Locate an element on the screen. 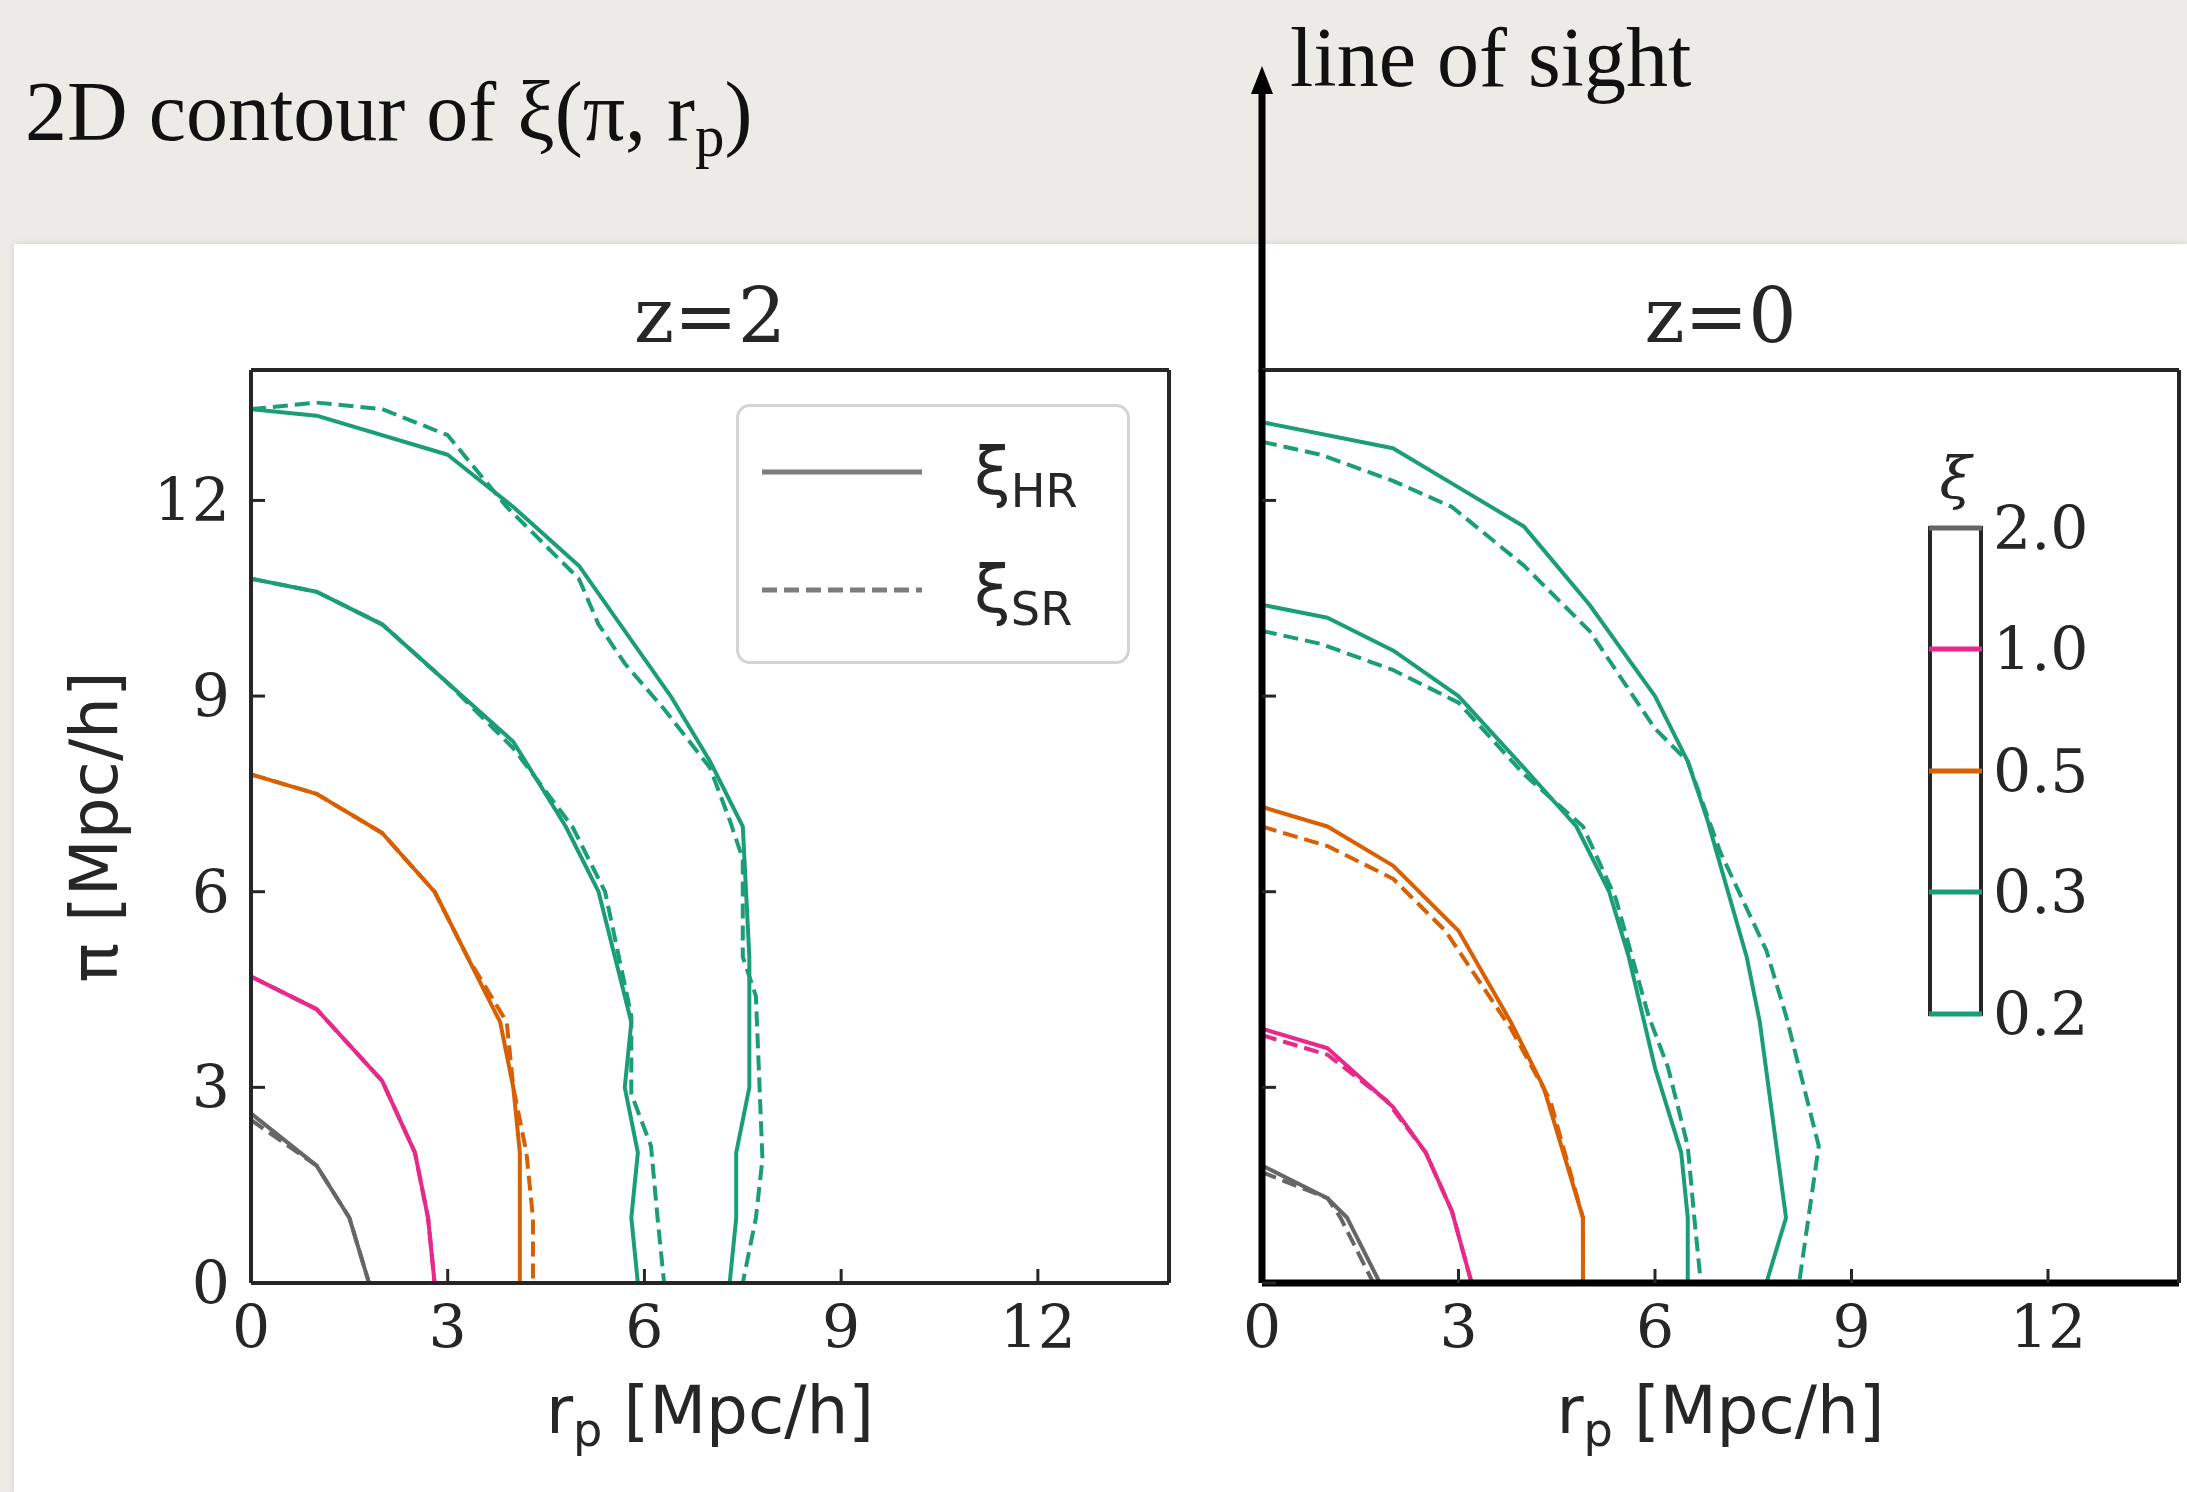  y-tick-label: 0 is located at coordinates (210, 1283).